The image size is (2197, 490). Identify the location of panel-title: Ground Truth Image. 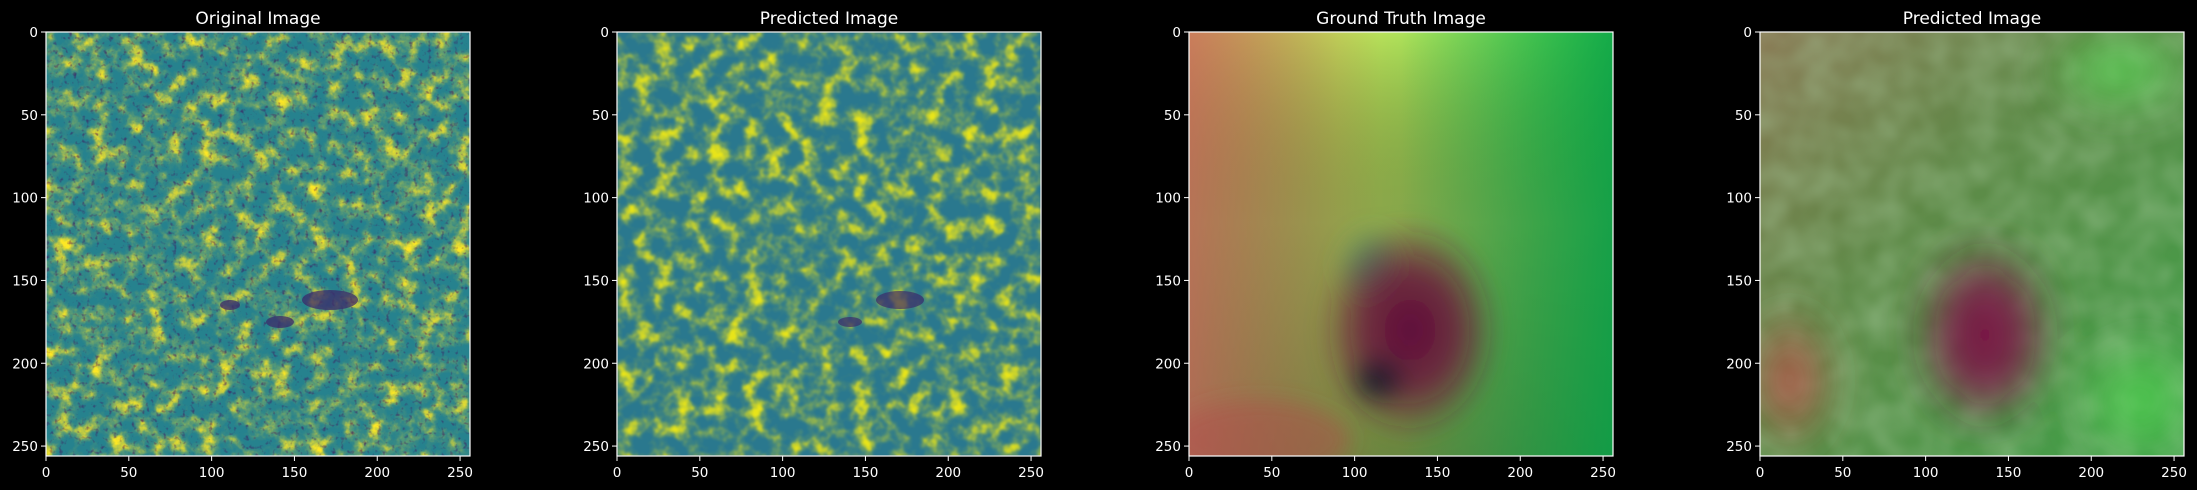
(1401, 19).